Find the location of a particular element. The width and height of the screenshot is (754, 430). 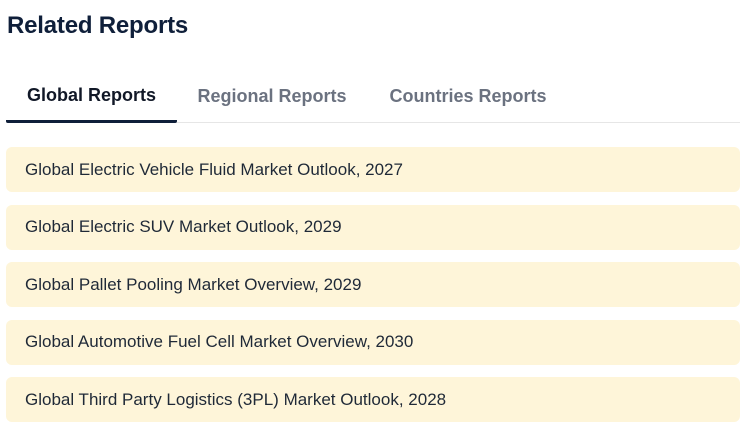

tab-countries-reports: Countries Reports is located at coordinates (468, 96).